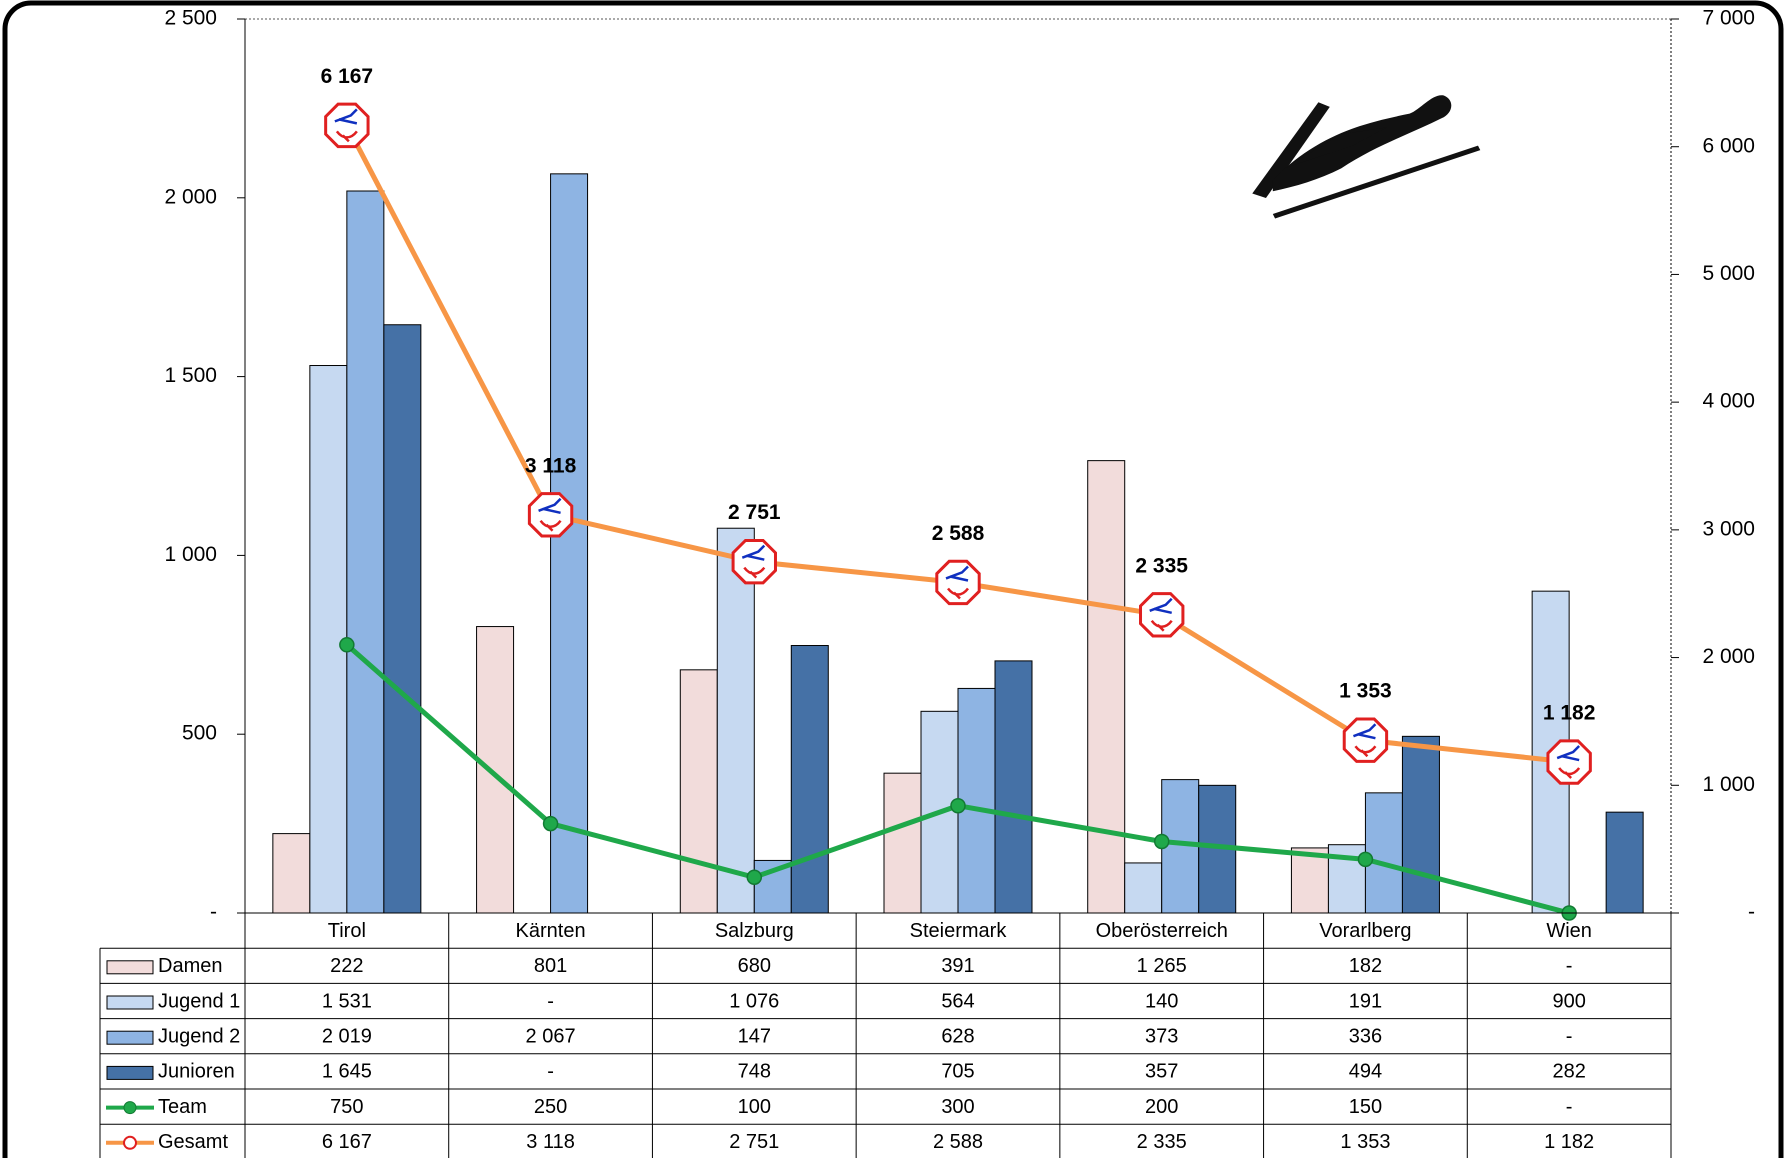 The image size is (1786, 1158). Describe the element at coordinates (957, 1001) in the screenshot. I see `table-cell: 564` at that location.